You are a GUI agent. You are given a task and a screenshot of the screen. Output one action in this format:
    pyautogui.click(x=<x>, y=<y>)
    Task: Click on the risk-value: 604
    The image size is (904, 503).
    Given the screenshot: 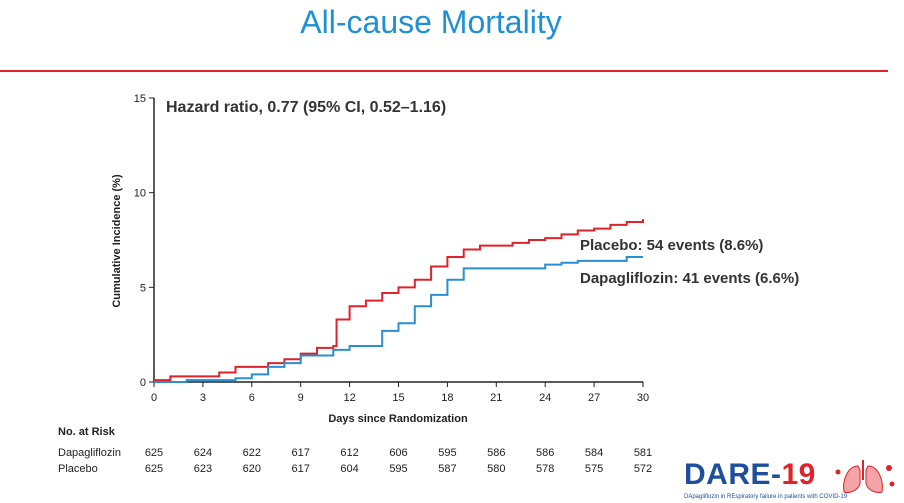 What is the action you would take?
    pyautogui.click(x=349, y=469)
    